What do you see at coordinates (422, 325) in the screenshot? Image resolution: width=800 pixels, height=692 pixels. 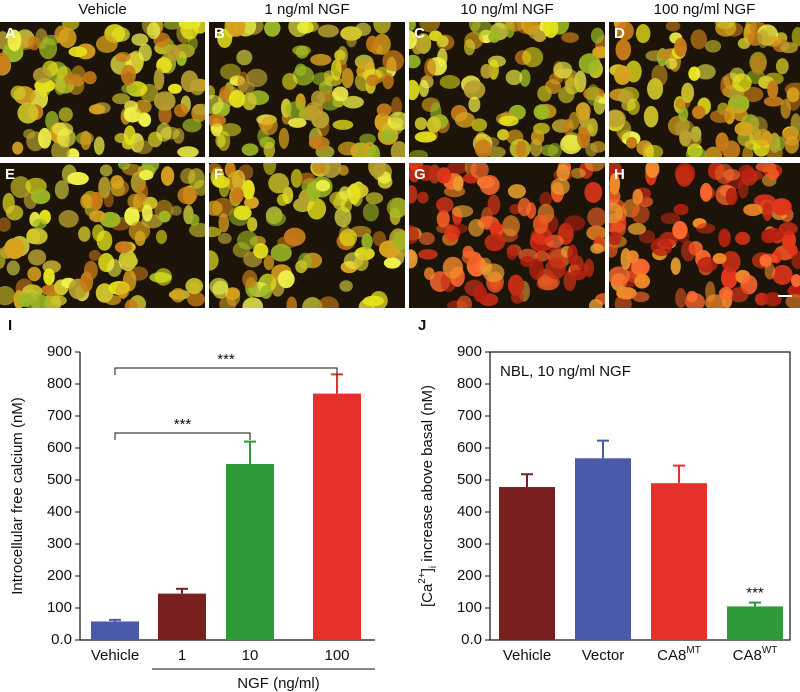 I see `panel-label: J` at bounding box center [422, 325].